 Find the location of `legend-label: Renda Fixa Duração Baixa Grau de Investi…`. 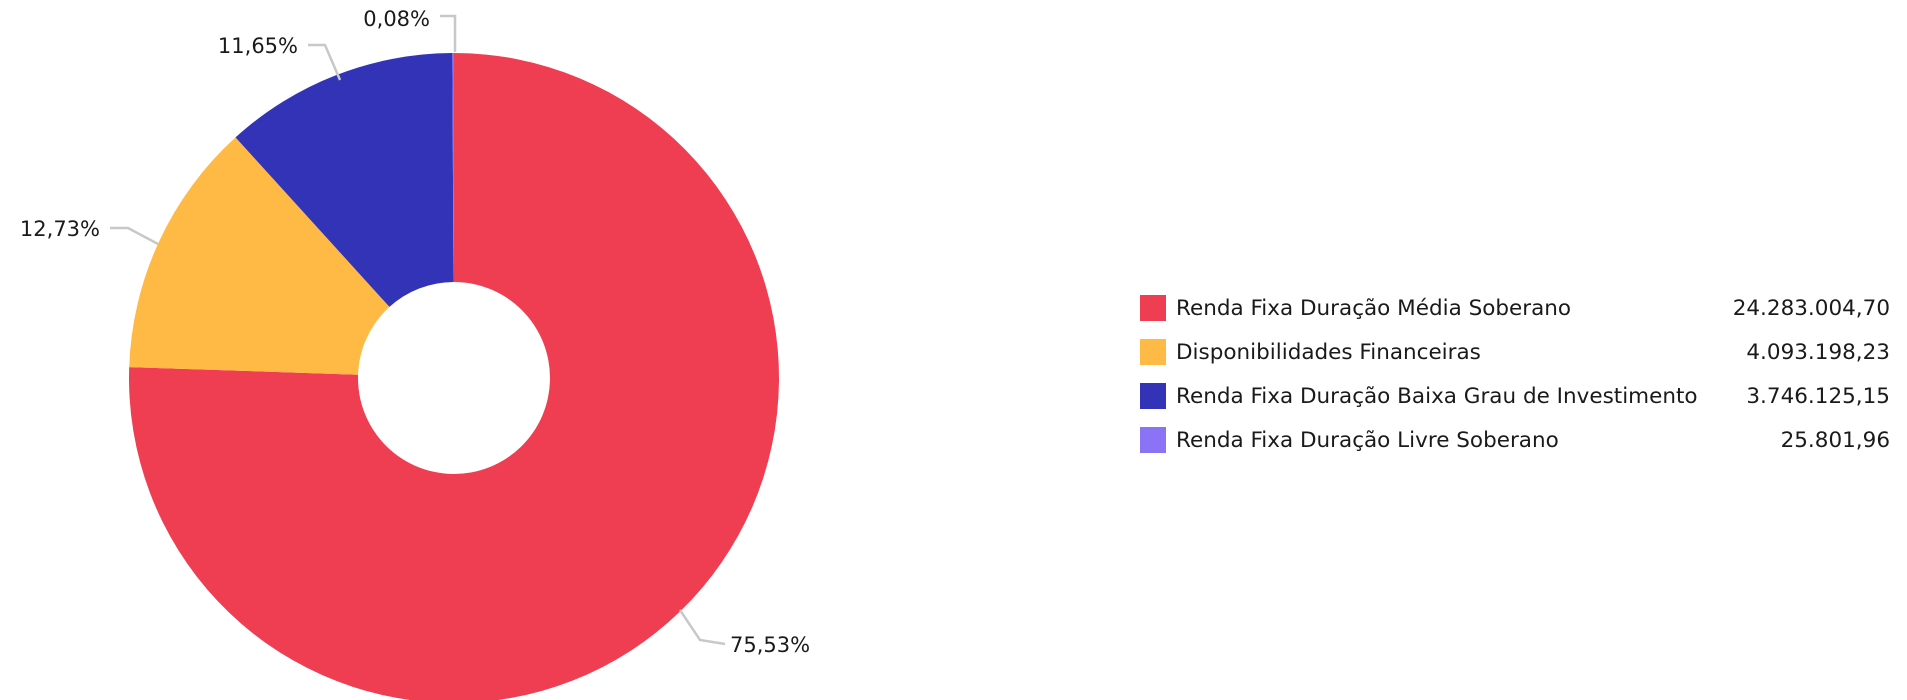

legend-label: Renda Fixa Duração Baixa Grau de Investi… is located at coordinates (1437, 396).